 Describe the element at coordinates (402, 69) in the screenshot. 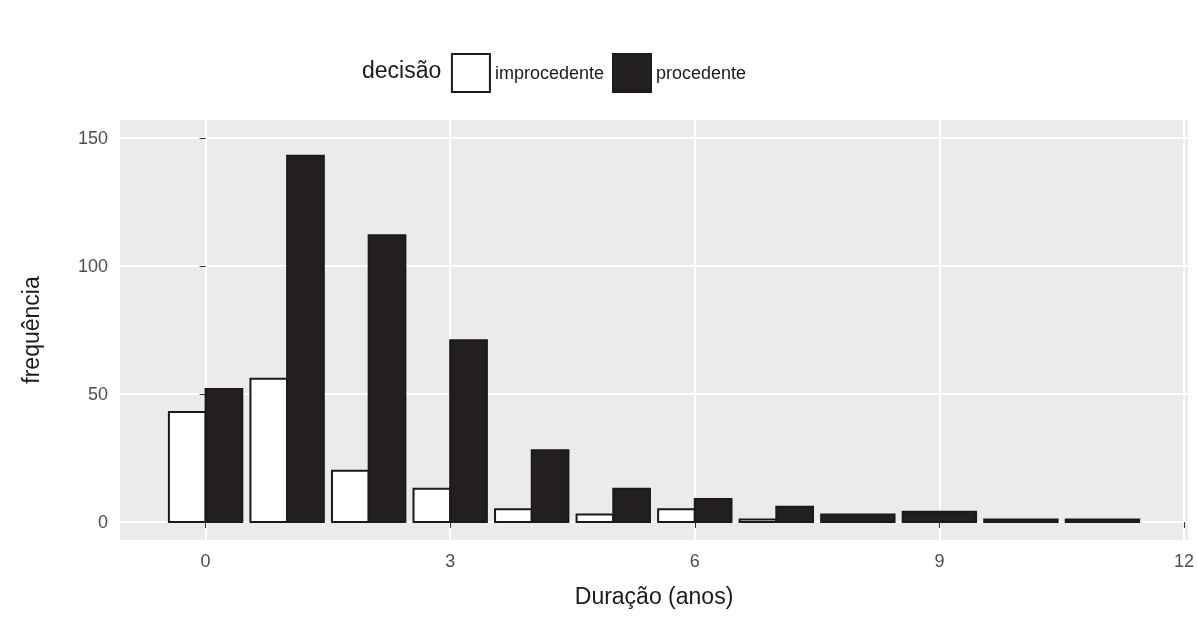

I see `legend-title: decisão` at that location.